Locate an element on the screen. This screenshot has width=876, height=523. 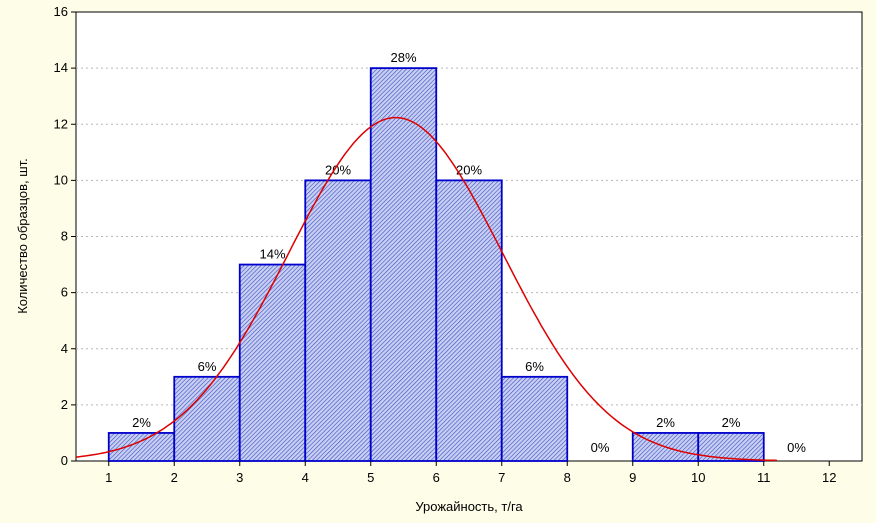
y-tick-label: 0 is located at coordinates (64, 460).